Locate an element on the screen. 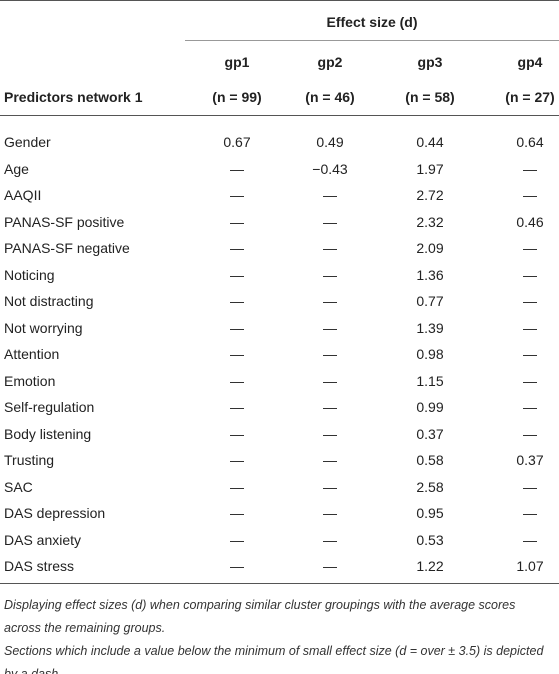 The height and width of the screenshot is (674, 559). row-label: DAS anxiety is located at coordinates (43, 539).